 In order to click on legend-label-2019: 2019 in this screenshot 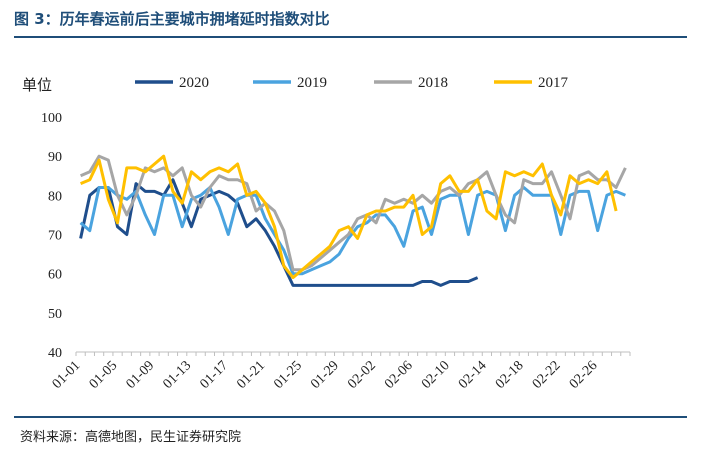, I will do `click(312, 83)`.